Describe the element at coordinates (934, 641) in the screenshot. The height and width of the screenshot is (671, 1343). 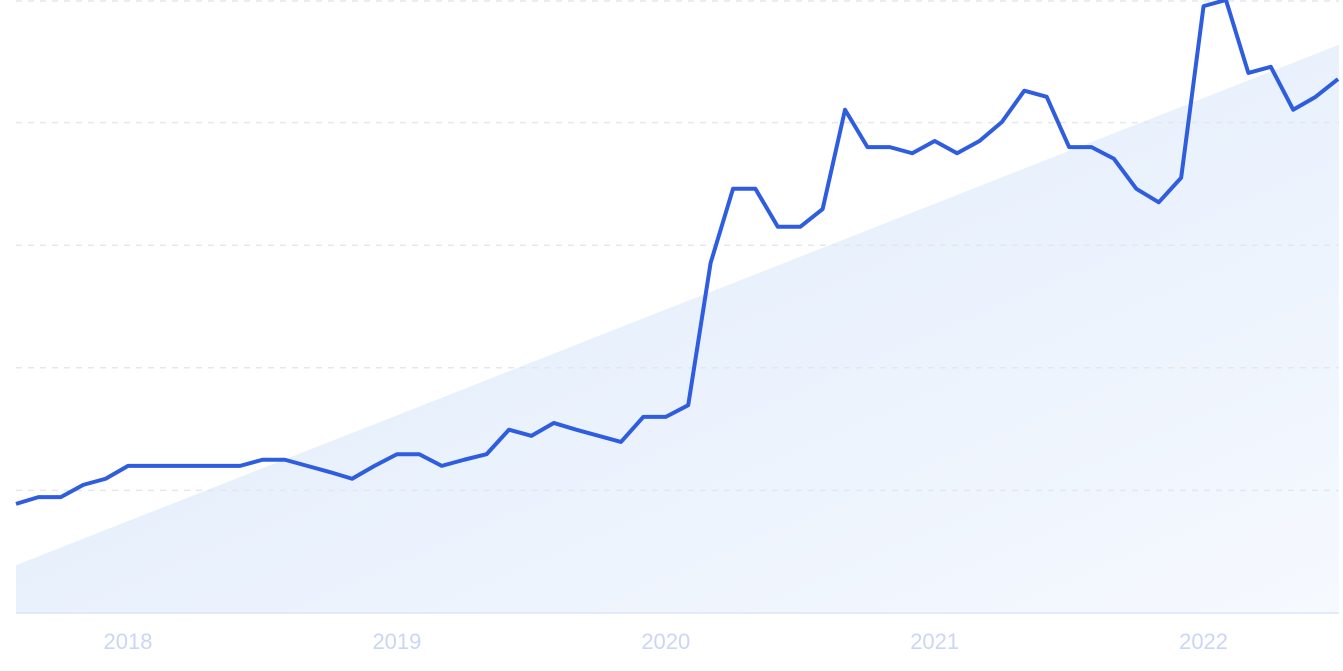
I see `x-tick-label: 2021` at that location.